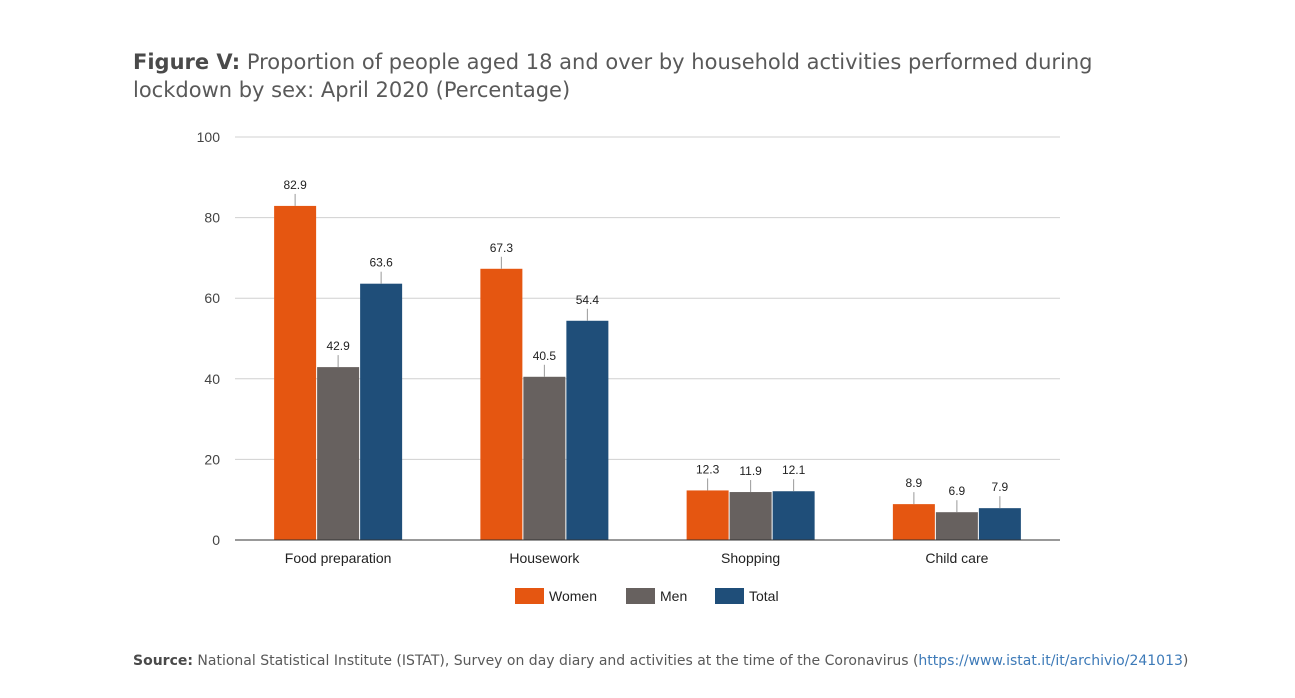 This screenshot has width=1295, height=698. What do you see at coordinates (729, 596) in the screenshot?
I see `legend-swatch-total` at bounding box center [729, 596].